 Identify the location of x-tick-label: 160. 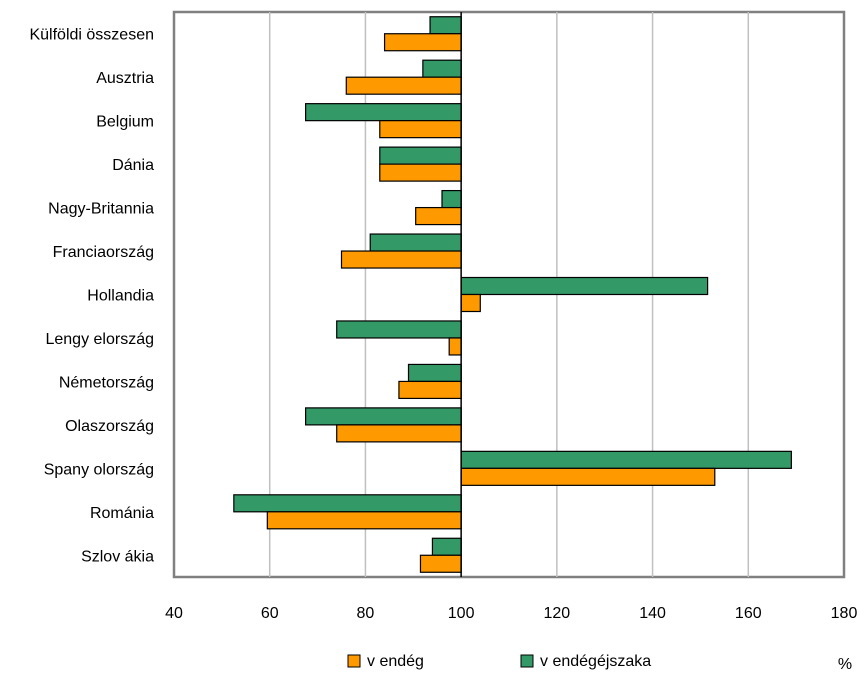
(748, 613).